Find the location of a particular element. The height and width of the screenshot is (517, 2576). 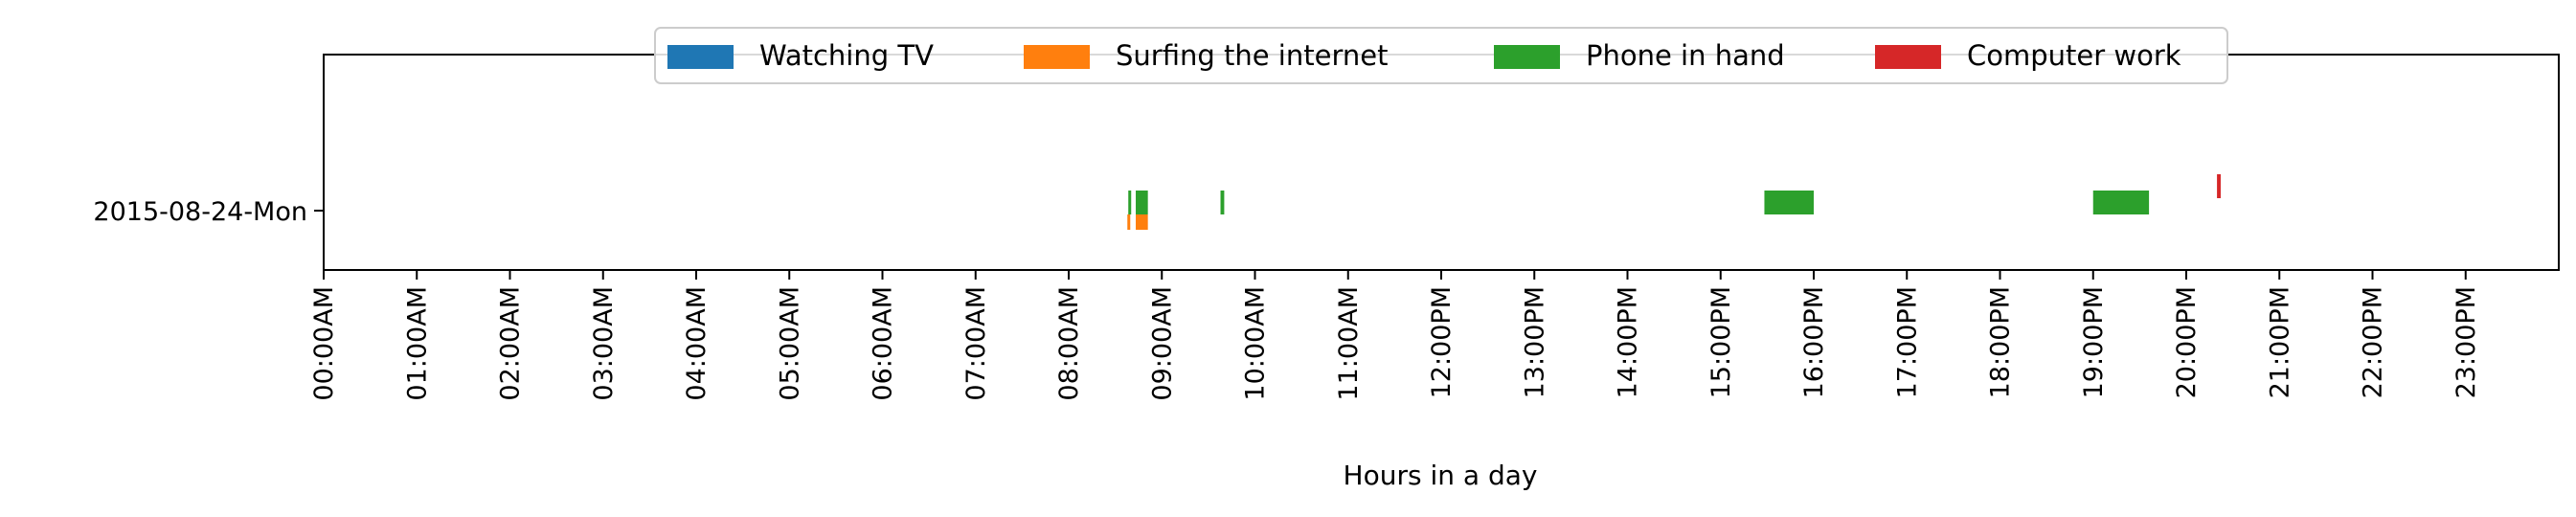

legend-label: Phone in hand is located at coordinates (1685, 55).